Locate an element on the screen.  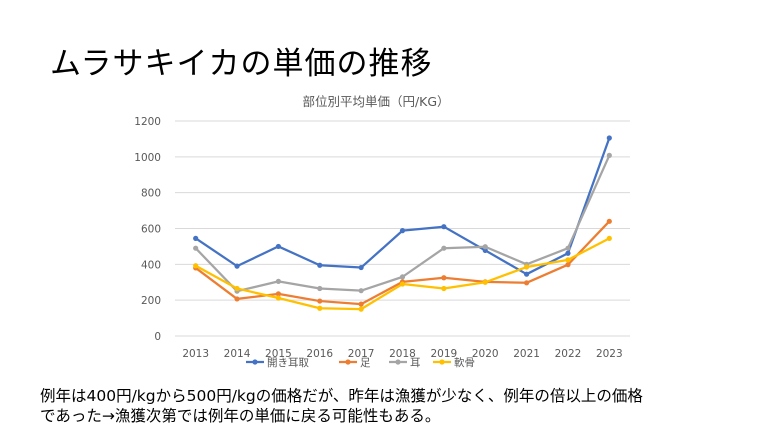
x-tick-label: 2023 is located at coordinates (609, 354).